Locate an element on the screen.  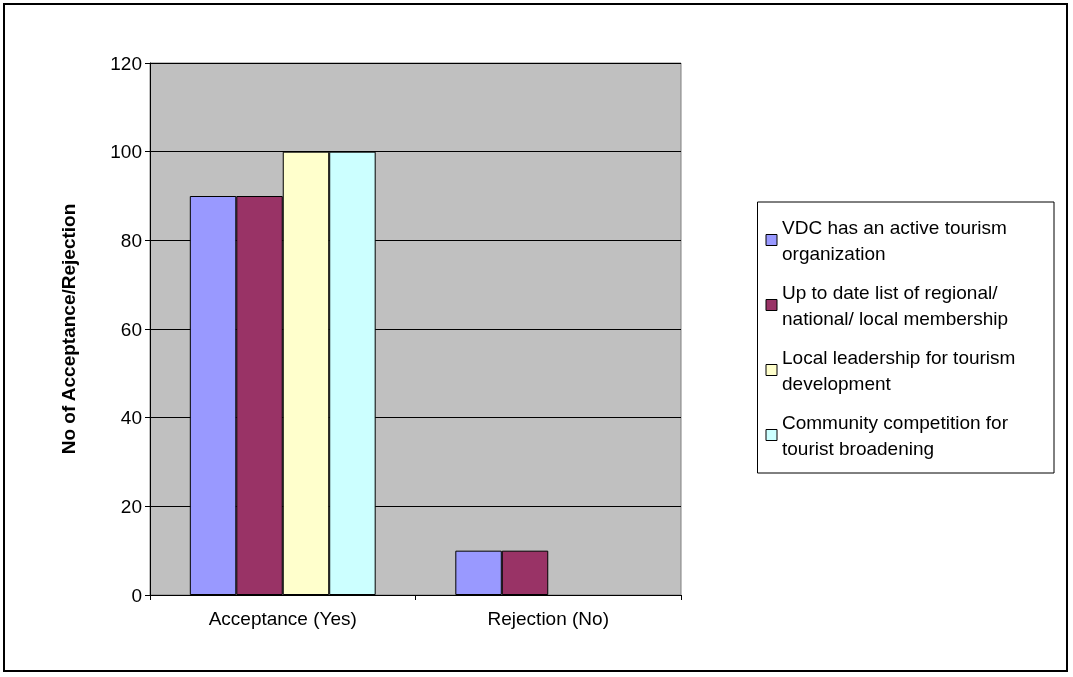
y-tick-label: 60 is located at coordinates (131, 329).